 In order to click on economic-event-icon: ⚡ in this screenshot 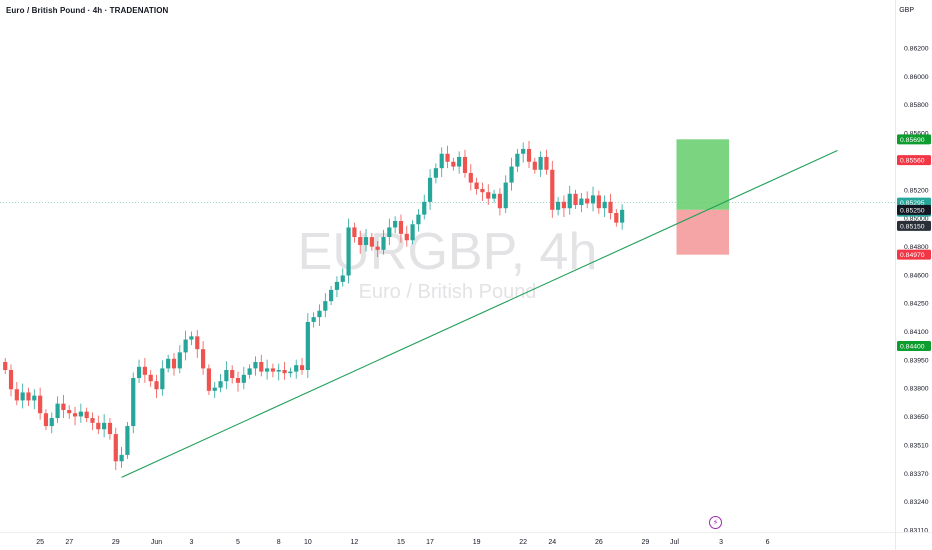, I will do `click(715, 522)`.